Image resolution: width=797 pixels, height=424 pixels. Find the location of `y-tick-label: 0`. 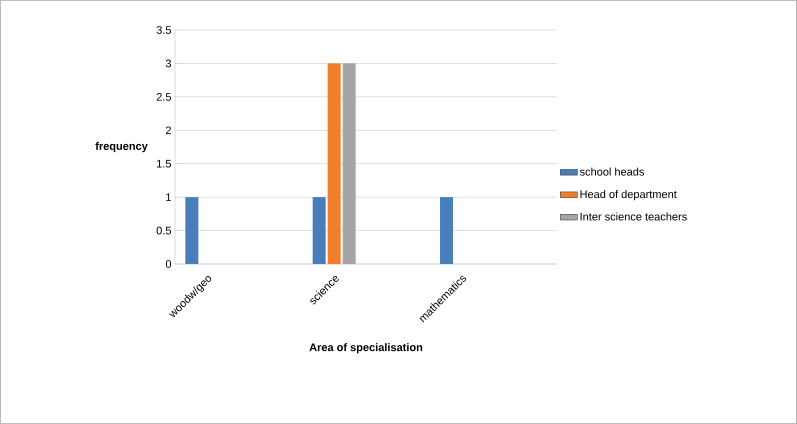

y-tick-label: 0 is located at coordinates (169, 264).